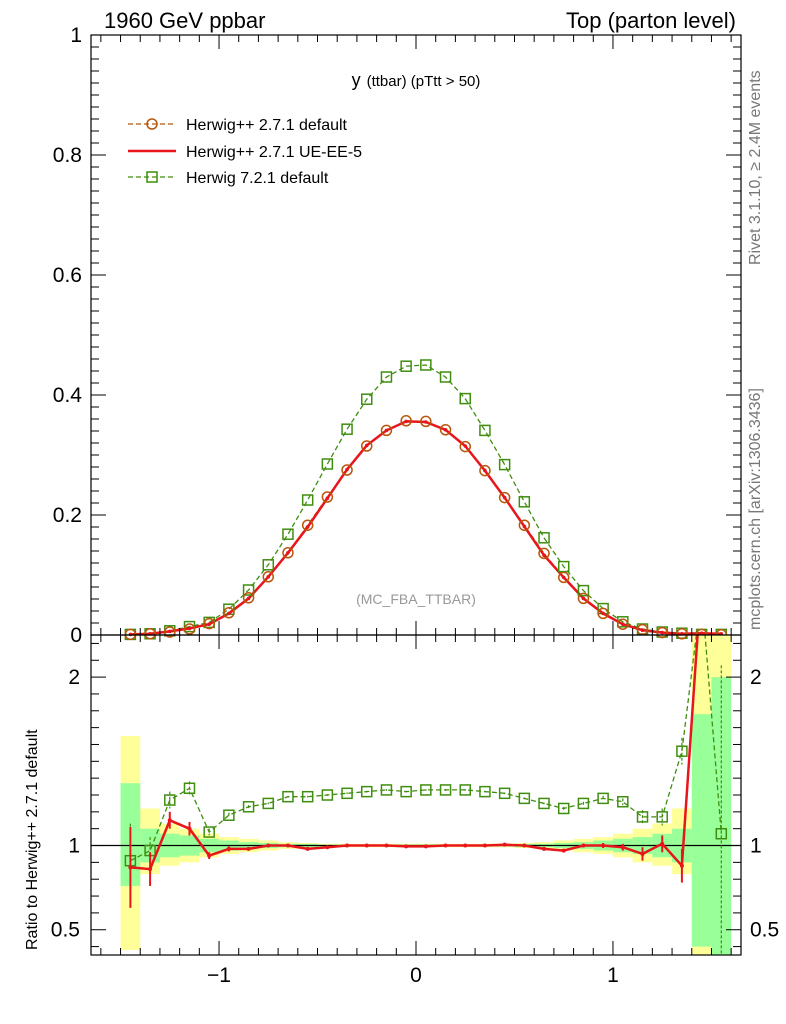 The image size is (786, 1024). I want to click on ratio-y-tick-label: 1, so click(74, 846).